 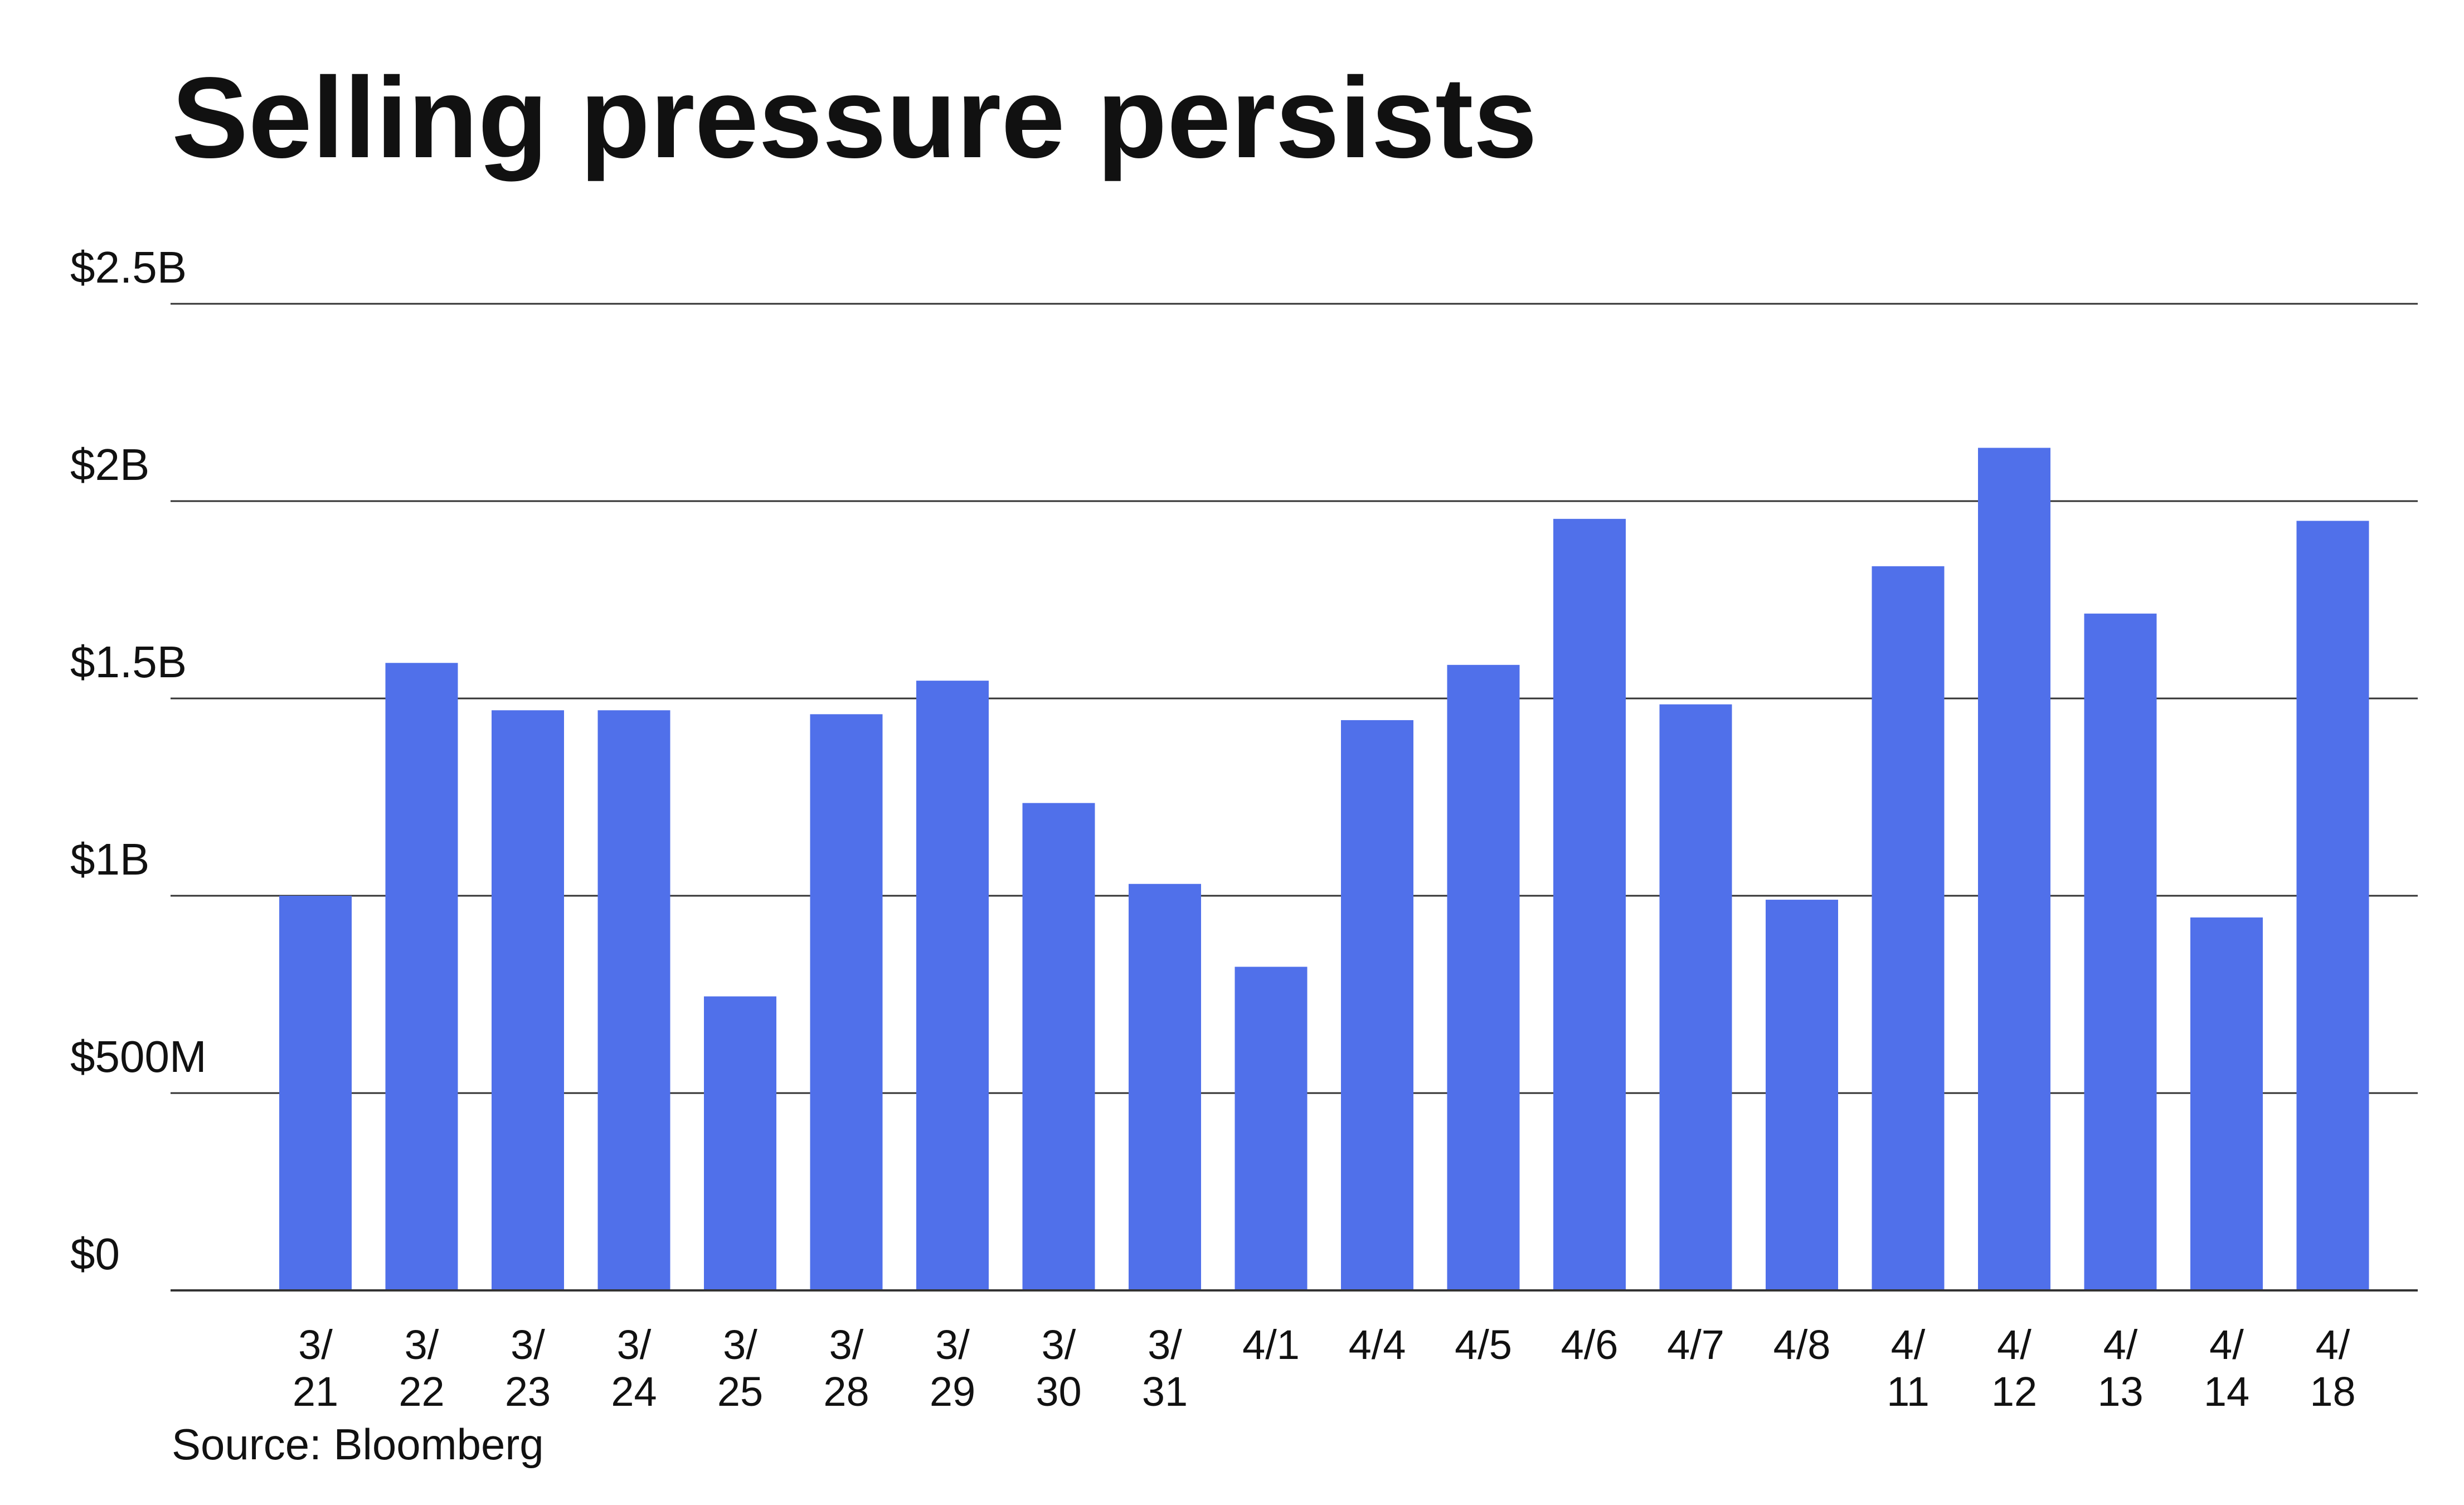 I want to click on source-note: Source: Bloomberg, so click(x=358, y=1445).